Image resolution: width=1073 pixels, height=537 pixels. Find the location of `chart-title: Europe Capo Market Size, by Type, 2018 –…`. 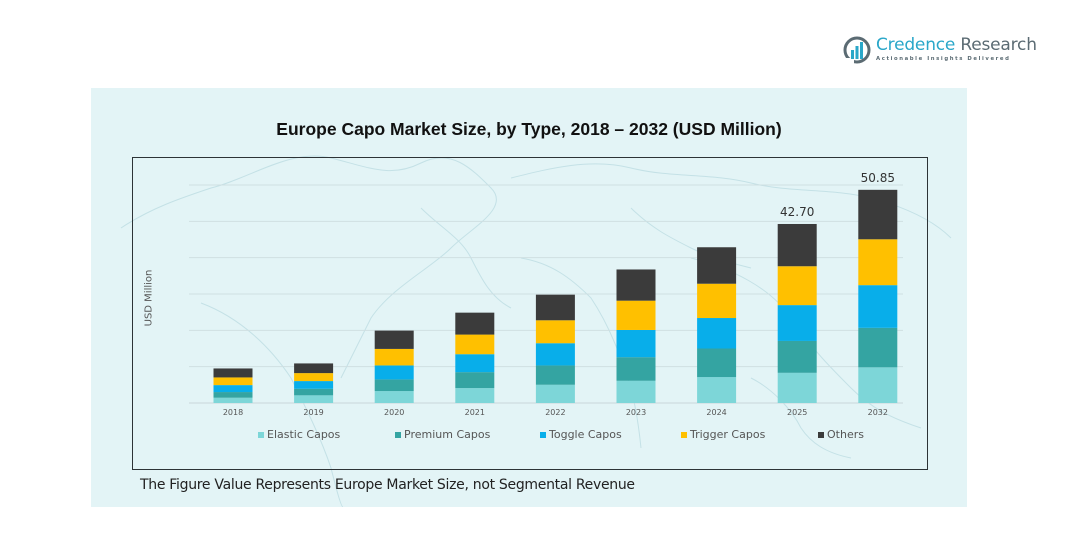

chart-title: Europe Capo Market Size, by Type, 2018 –… is located at coordinates (529, 129).